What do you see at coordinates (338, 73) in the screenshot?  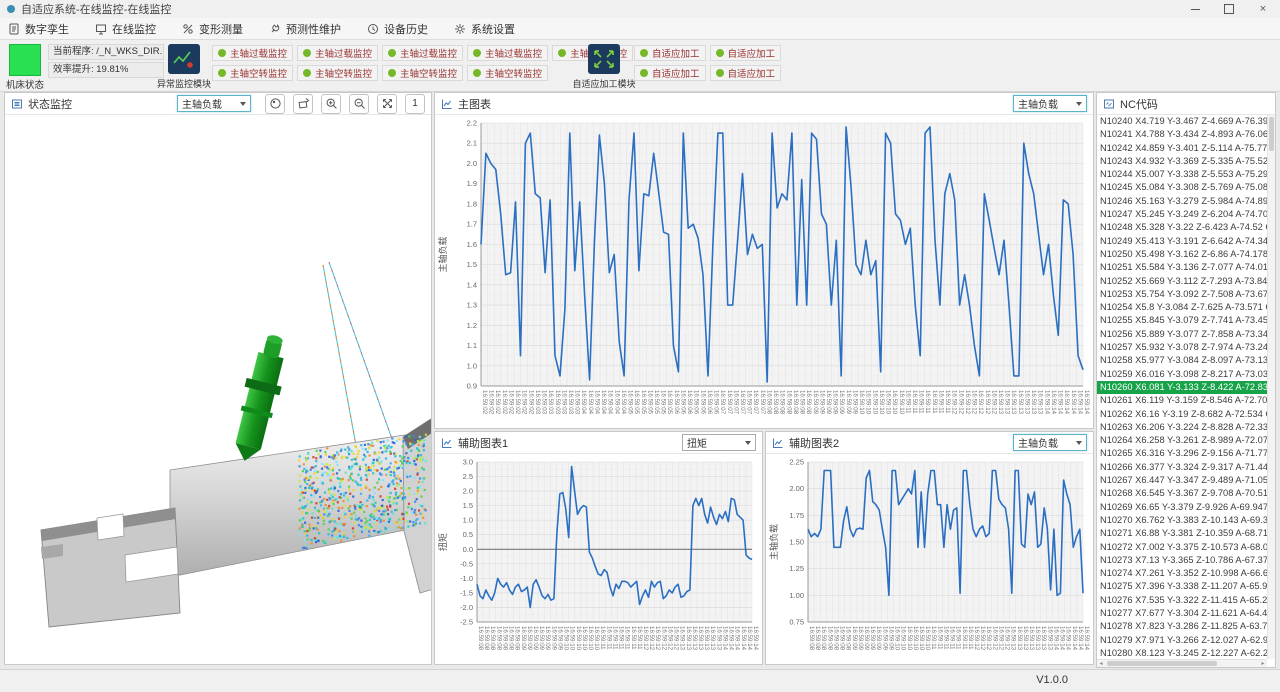 I see `spindle-idle-monitor-button-2: 主轴空转监控` at bounding box center [338, 73].